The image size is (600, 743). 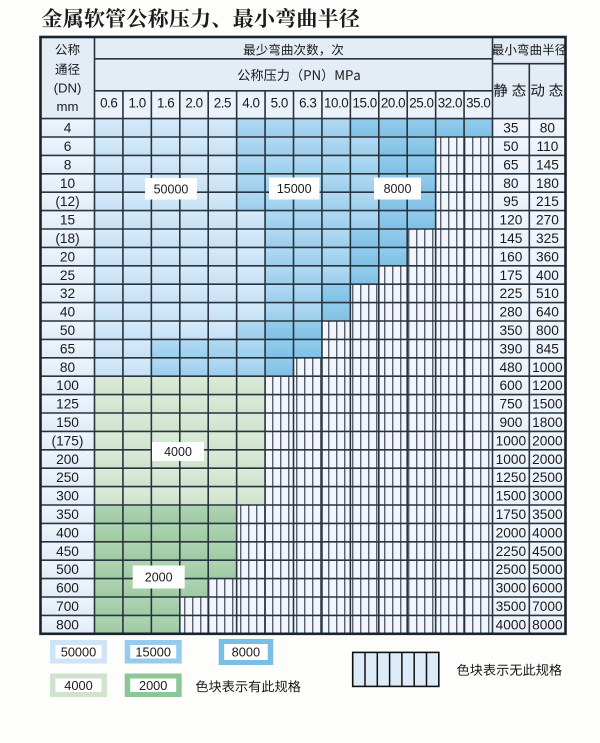 I want to click on svg-text: 25.0, so click(x=421, y=103).